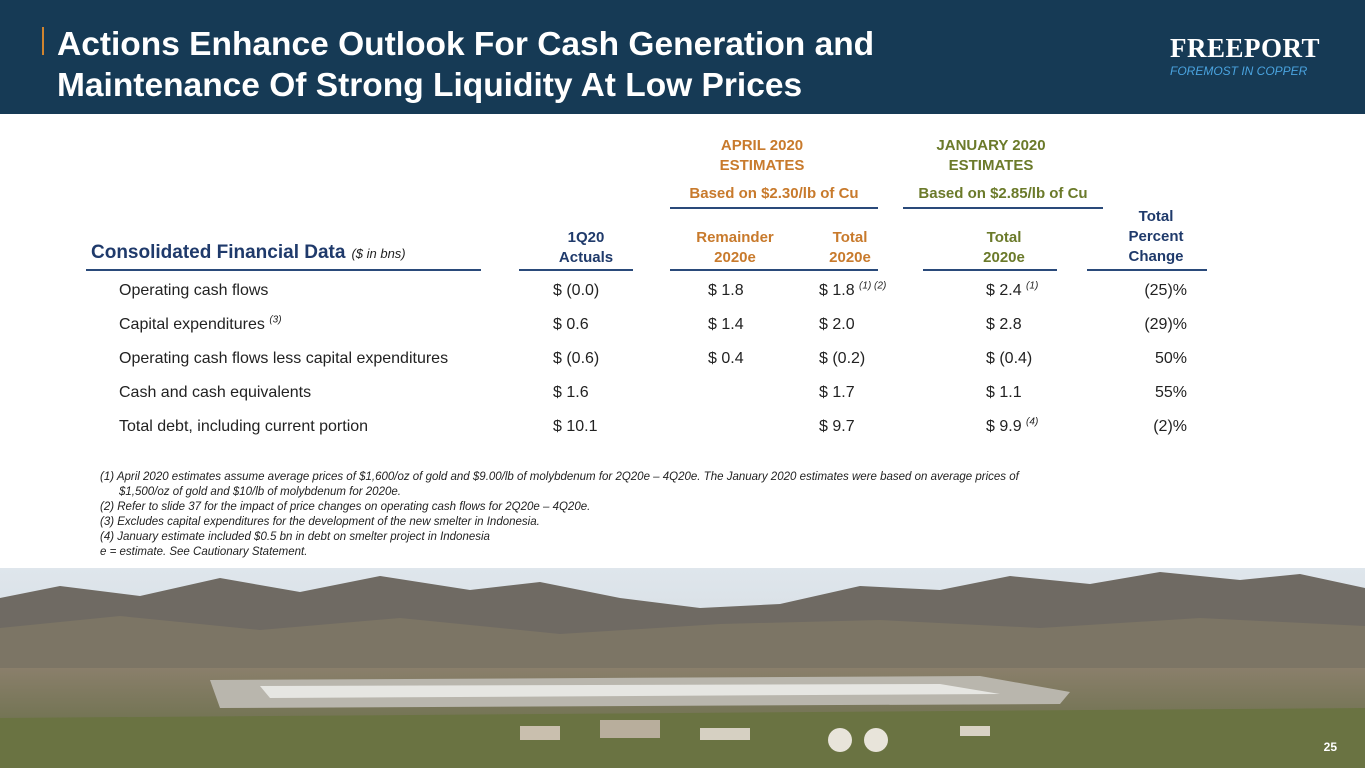  I want to click on april-basis: Based on $2.30/lb of Cu, so click(774, 193).